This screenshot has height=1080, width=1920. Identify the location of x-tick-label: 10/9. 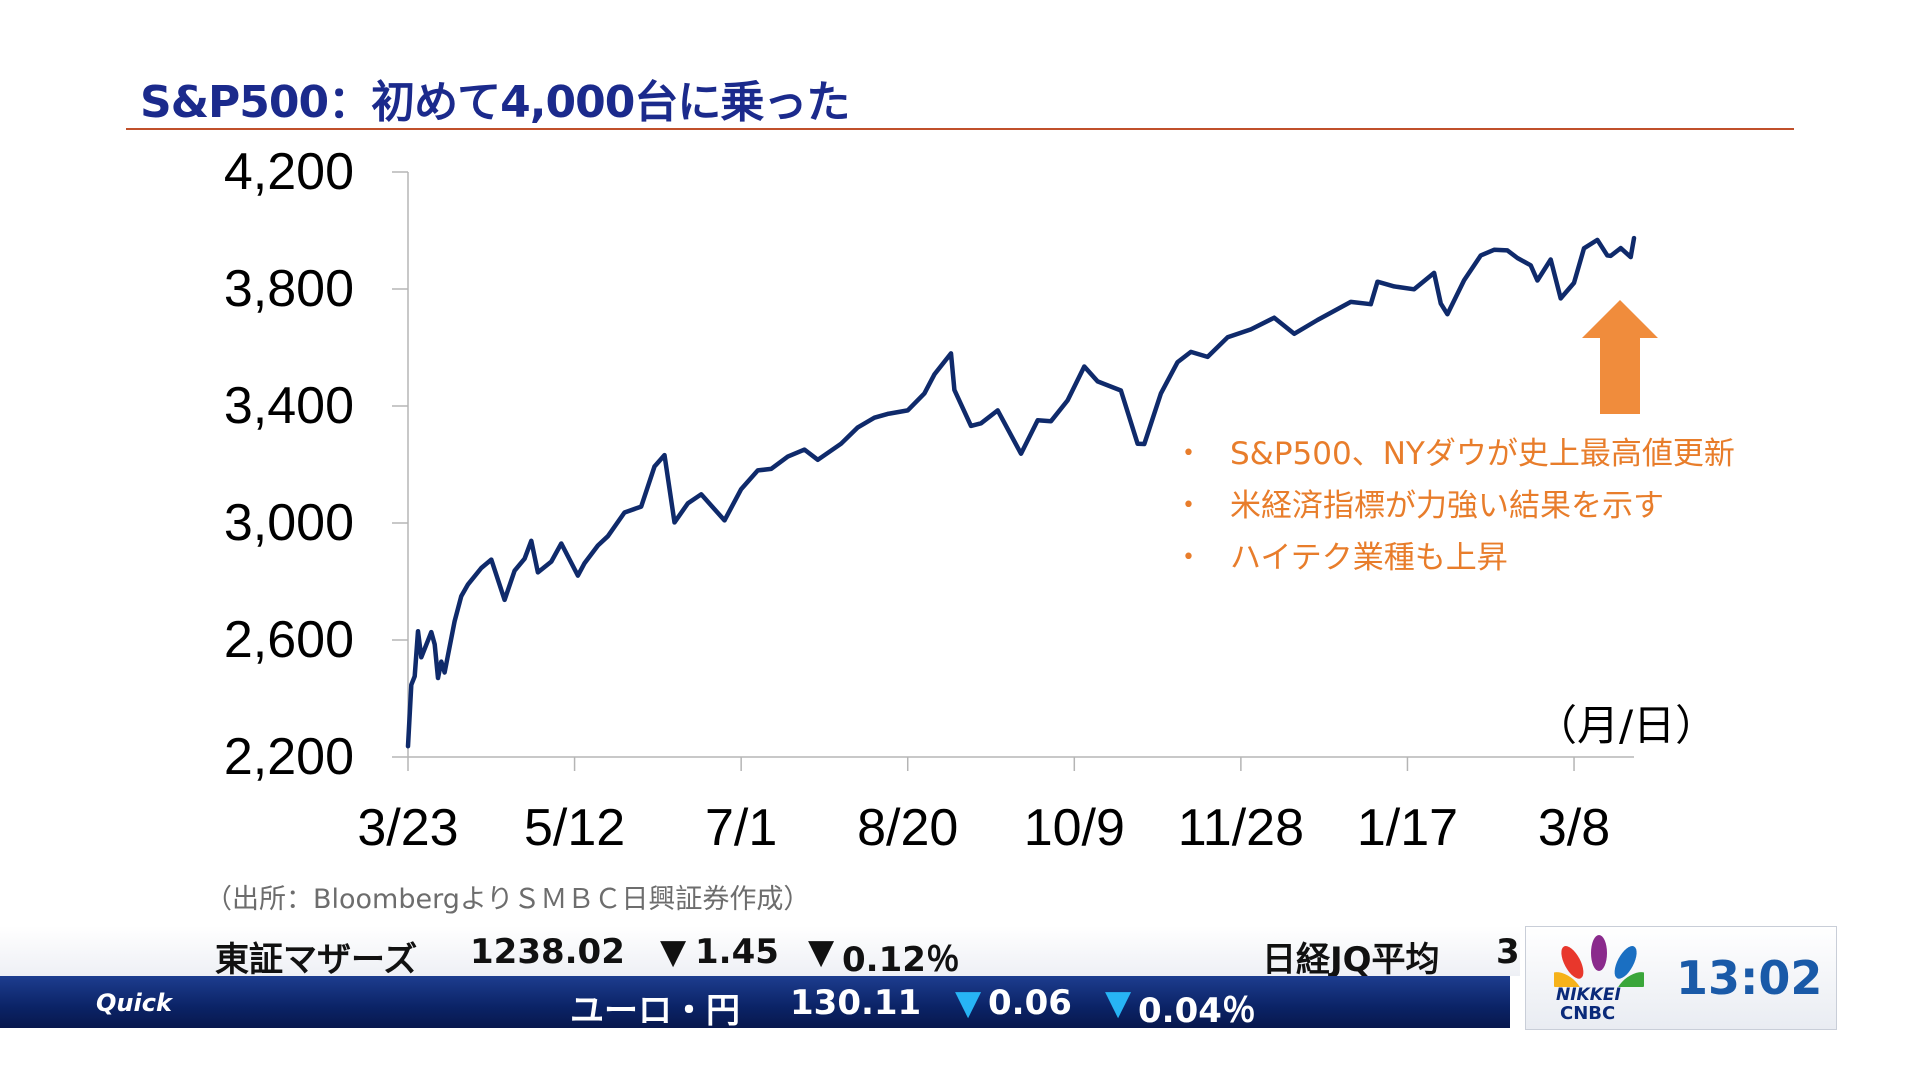
(1074, 828).